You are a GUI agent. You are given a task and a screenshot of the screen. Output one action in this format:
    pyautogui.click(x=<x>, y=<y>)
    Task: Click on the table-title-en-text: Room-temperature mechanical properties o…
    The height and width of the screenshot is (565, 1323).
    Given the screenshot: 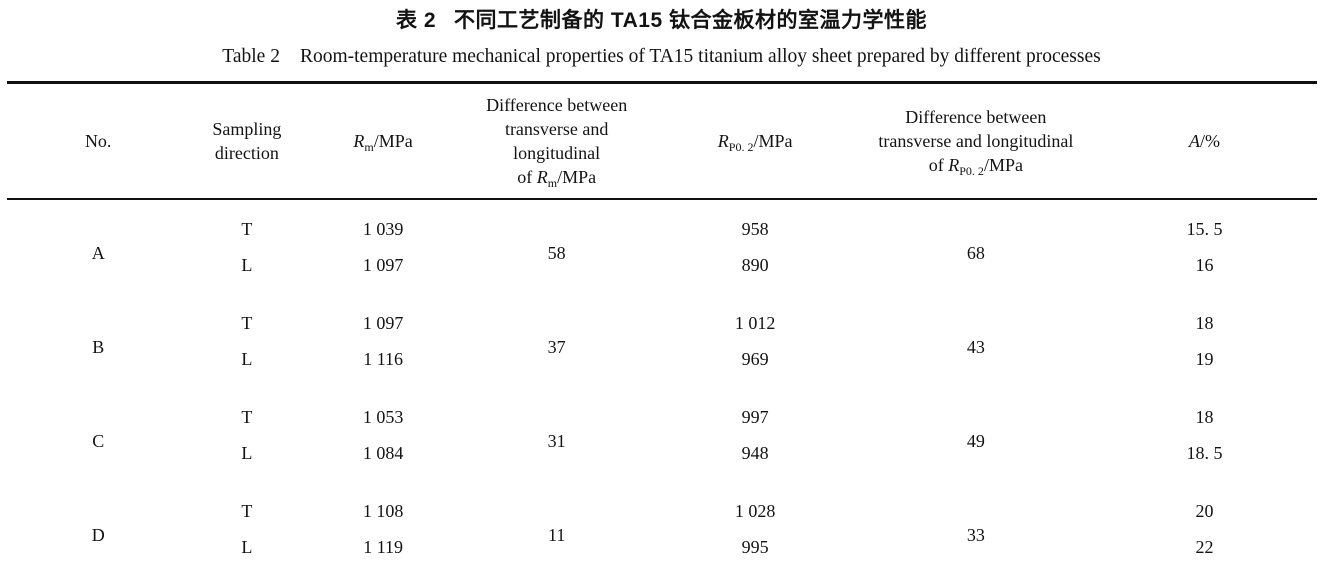 What is the action you would take?
    pyautogui.click(x=700, y=56)
    